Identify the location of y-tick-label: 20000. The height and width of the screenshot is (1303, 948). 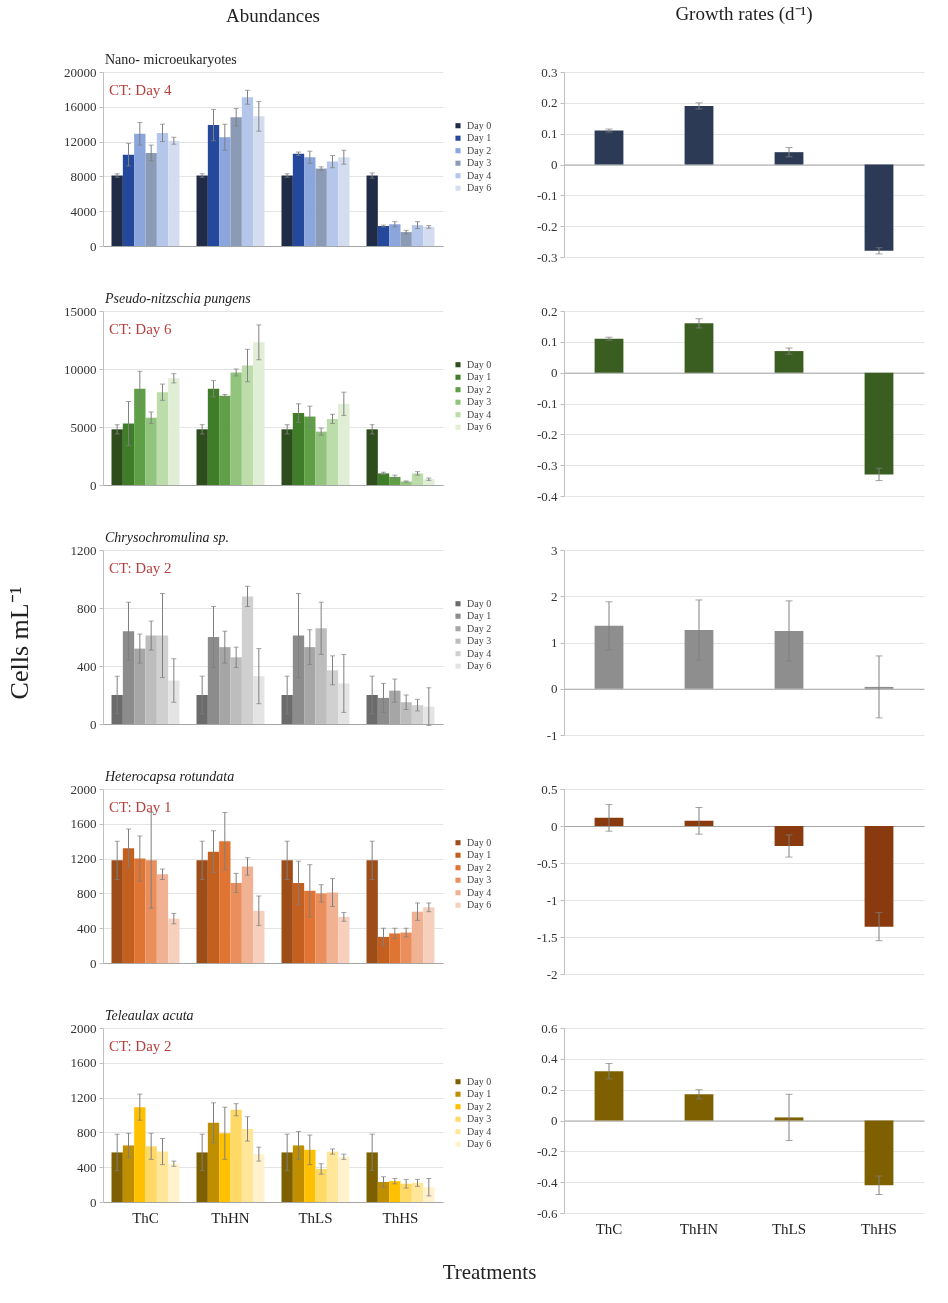
(80, 72).